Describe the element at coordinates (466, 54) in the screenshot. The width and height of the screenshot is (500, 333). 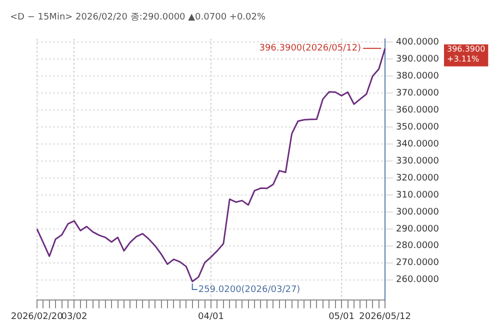
I see `text: 396.3900 +3.11%` at that location.